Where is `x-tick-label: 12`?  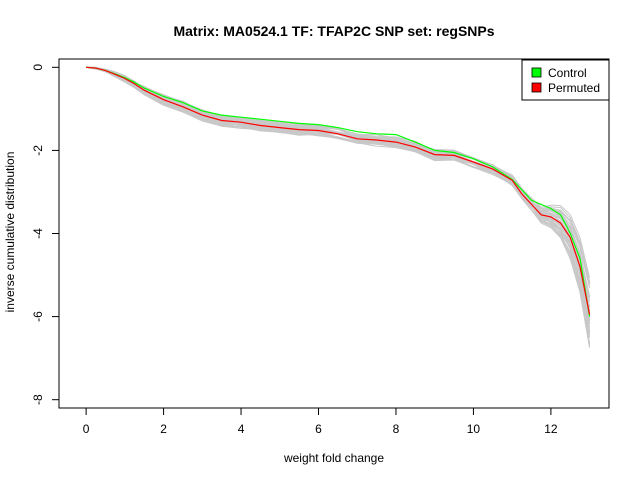
x-tick-label: 12 is located at coordinates (551, 429).